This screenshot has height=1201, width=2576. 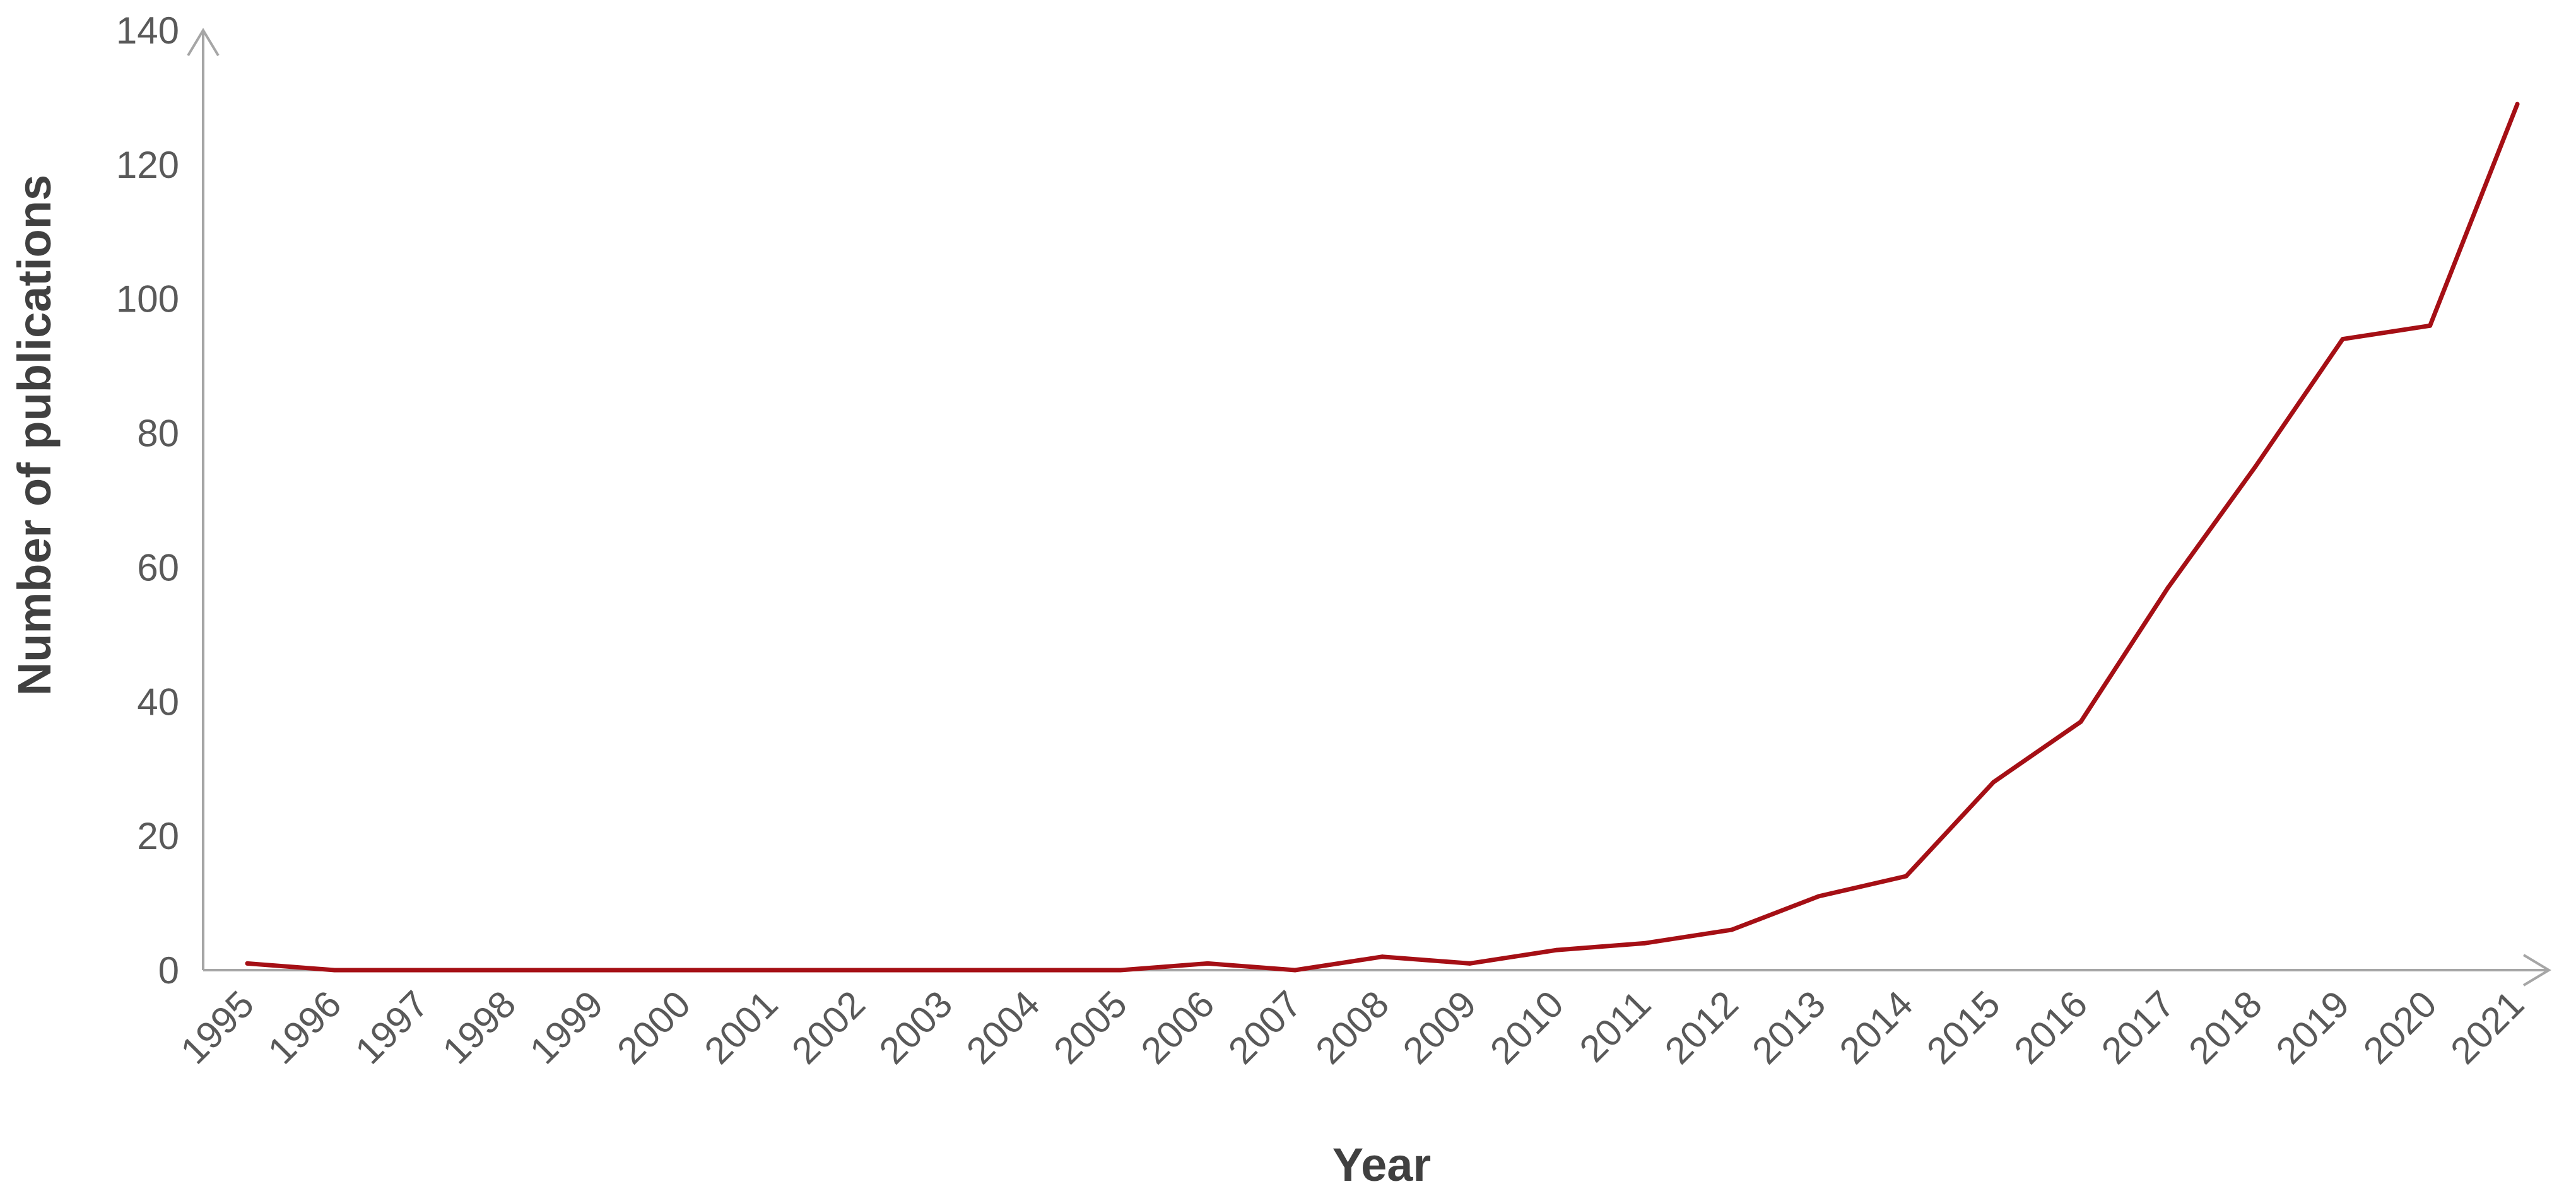 I want to click on x-axis-title: Year, so click(x=1381, y=1165).